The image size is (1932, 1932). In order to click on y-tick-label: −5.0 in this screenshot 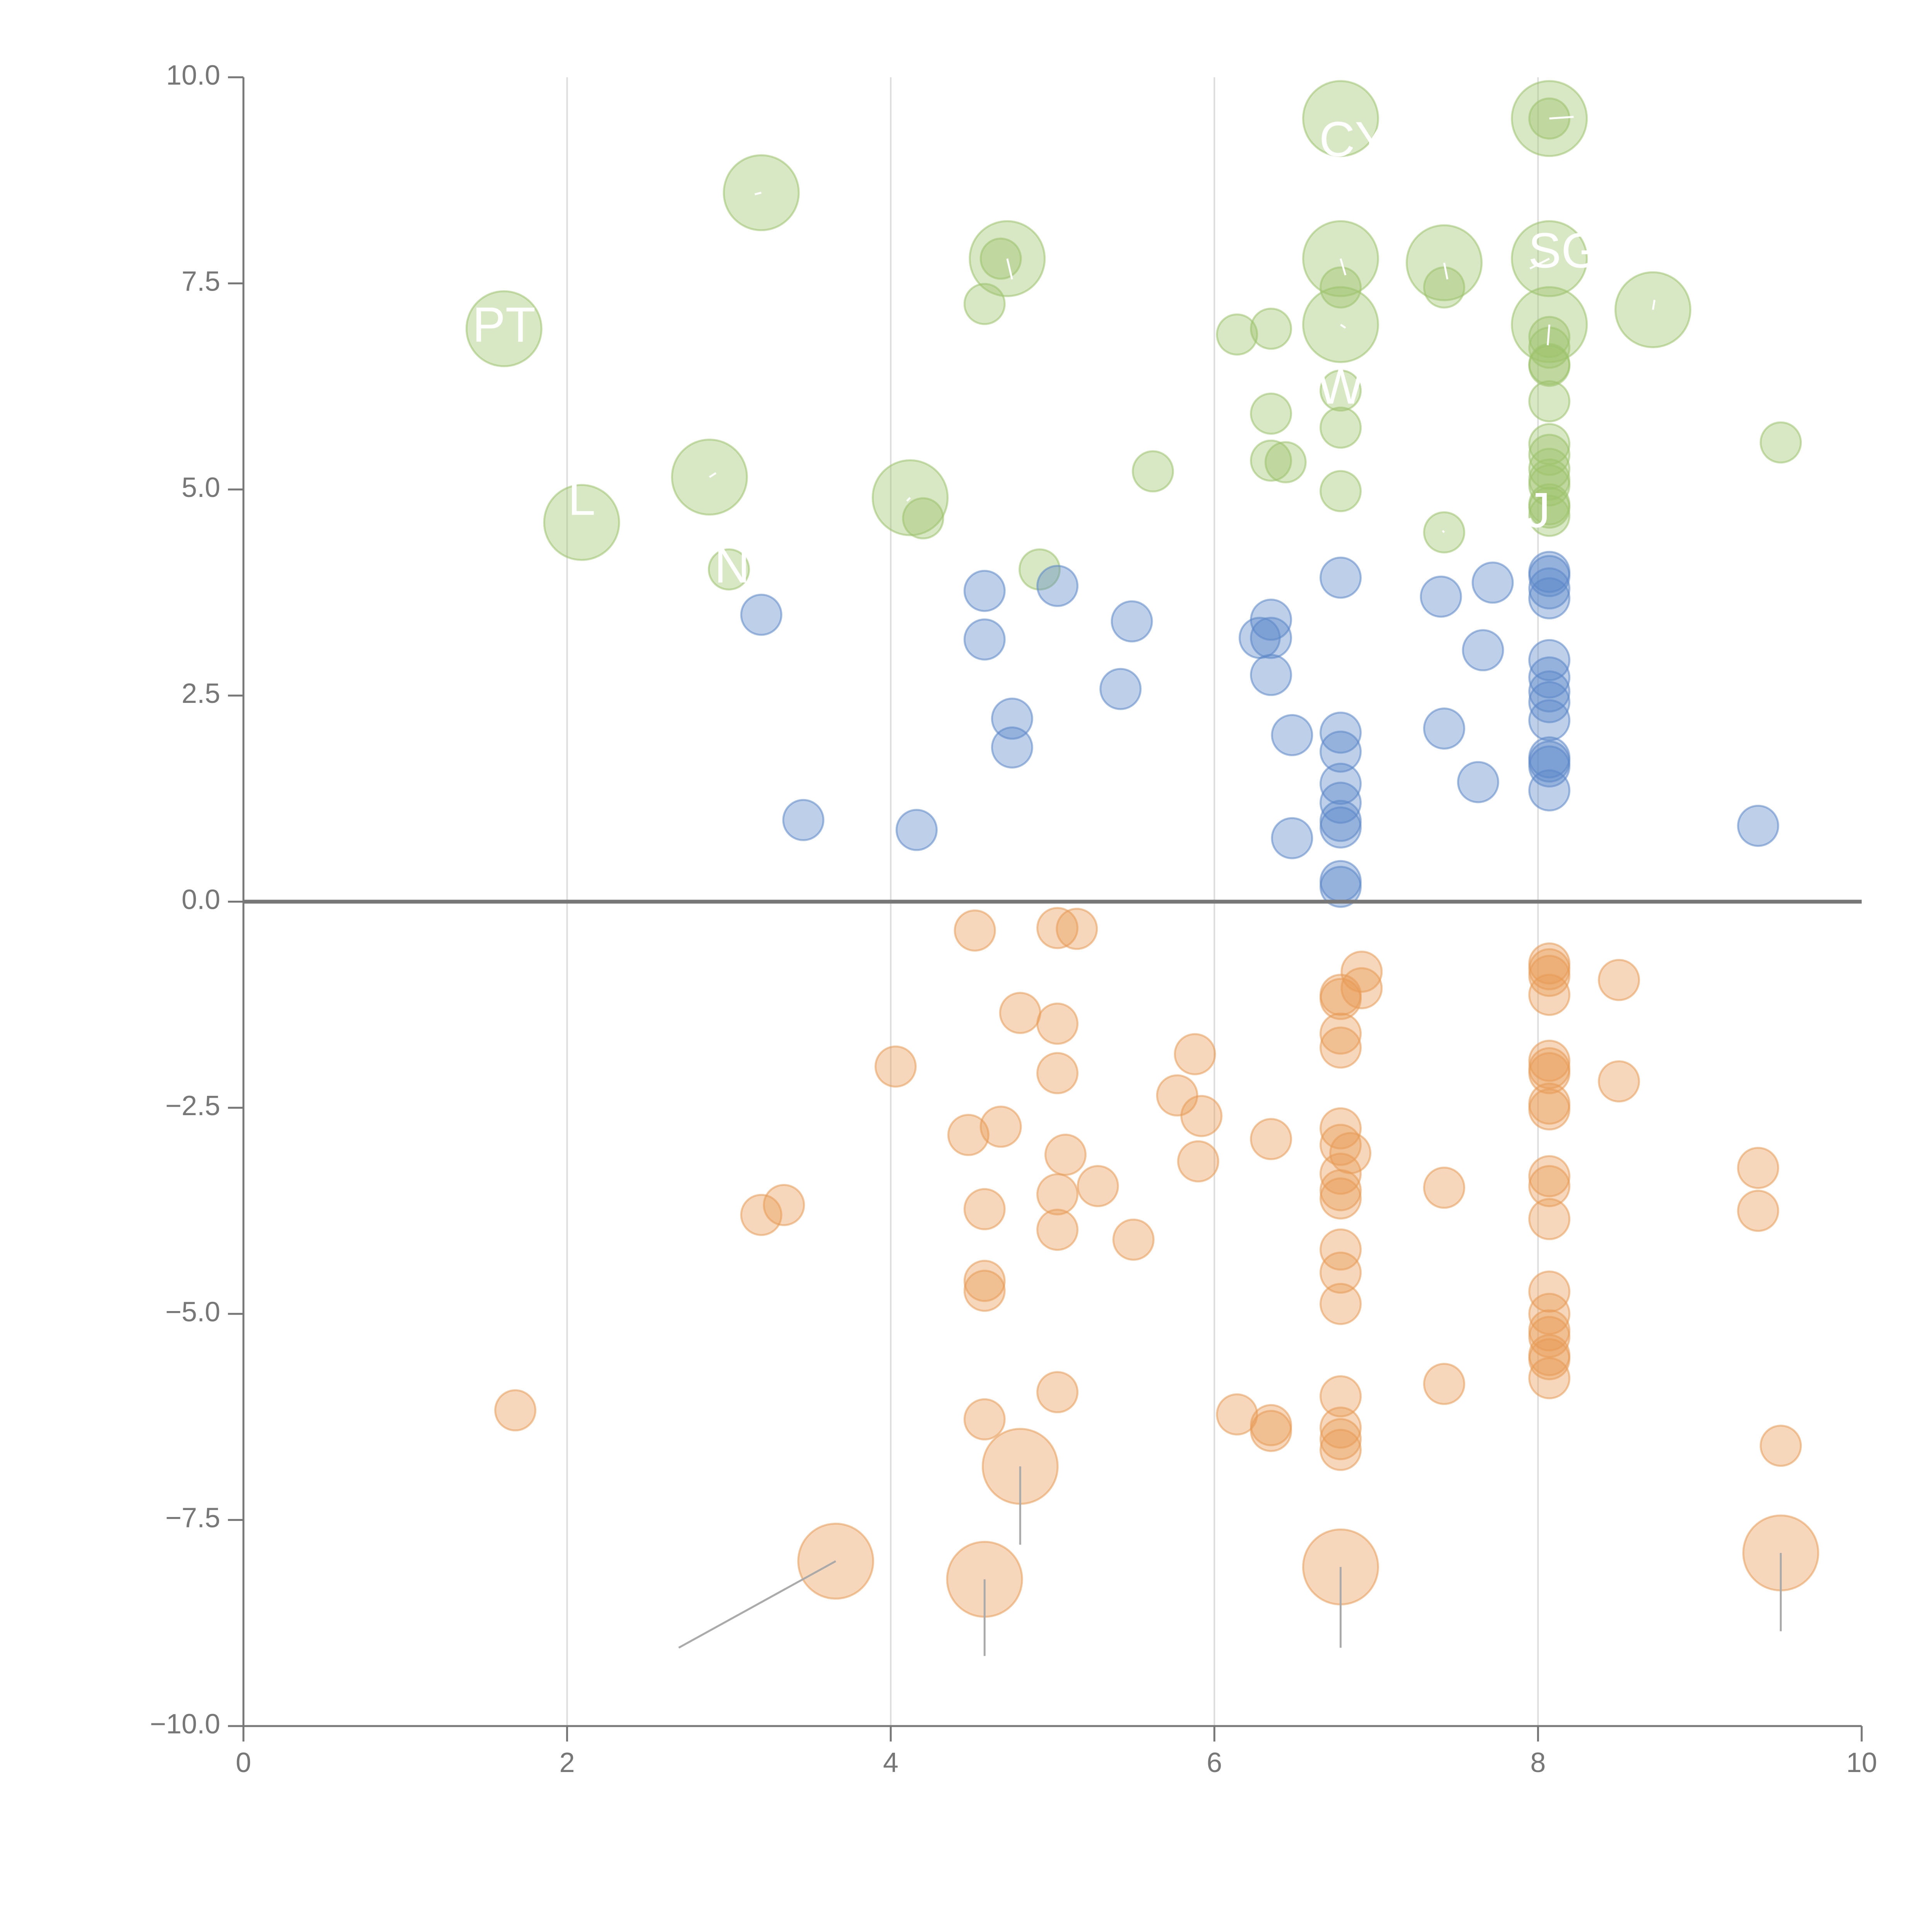, I will do `click(192, 1312)`.